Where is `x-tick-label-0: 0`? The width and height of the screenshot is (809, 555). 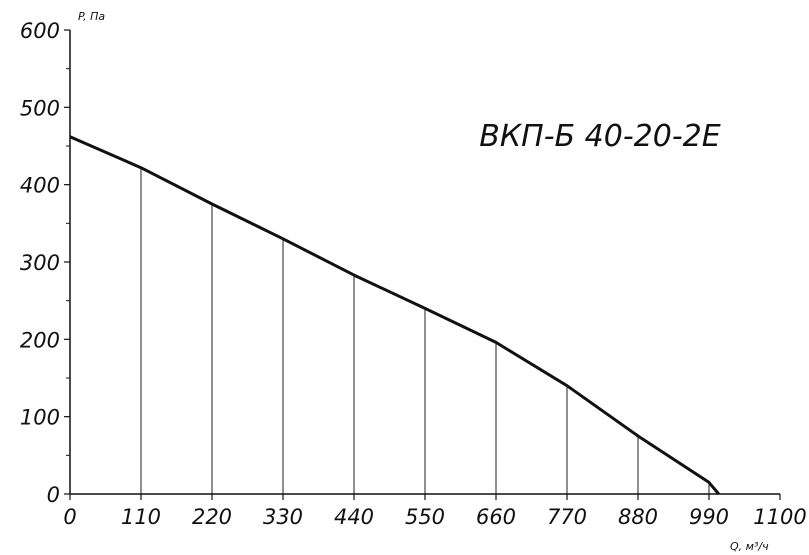
x-tick-label-0: 0 is located at coordinates (69, 517).